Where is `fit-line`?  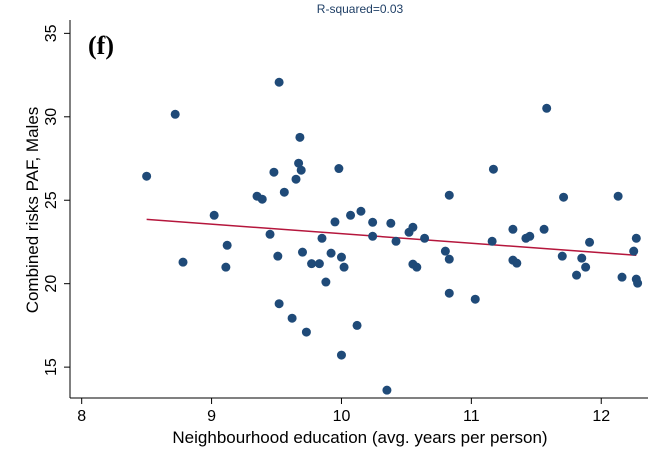
fit-line is located at coordinates (391, 237).